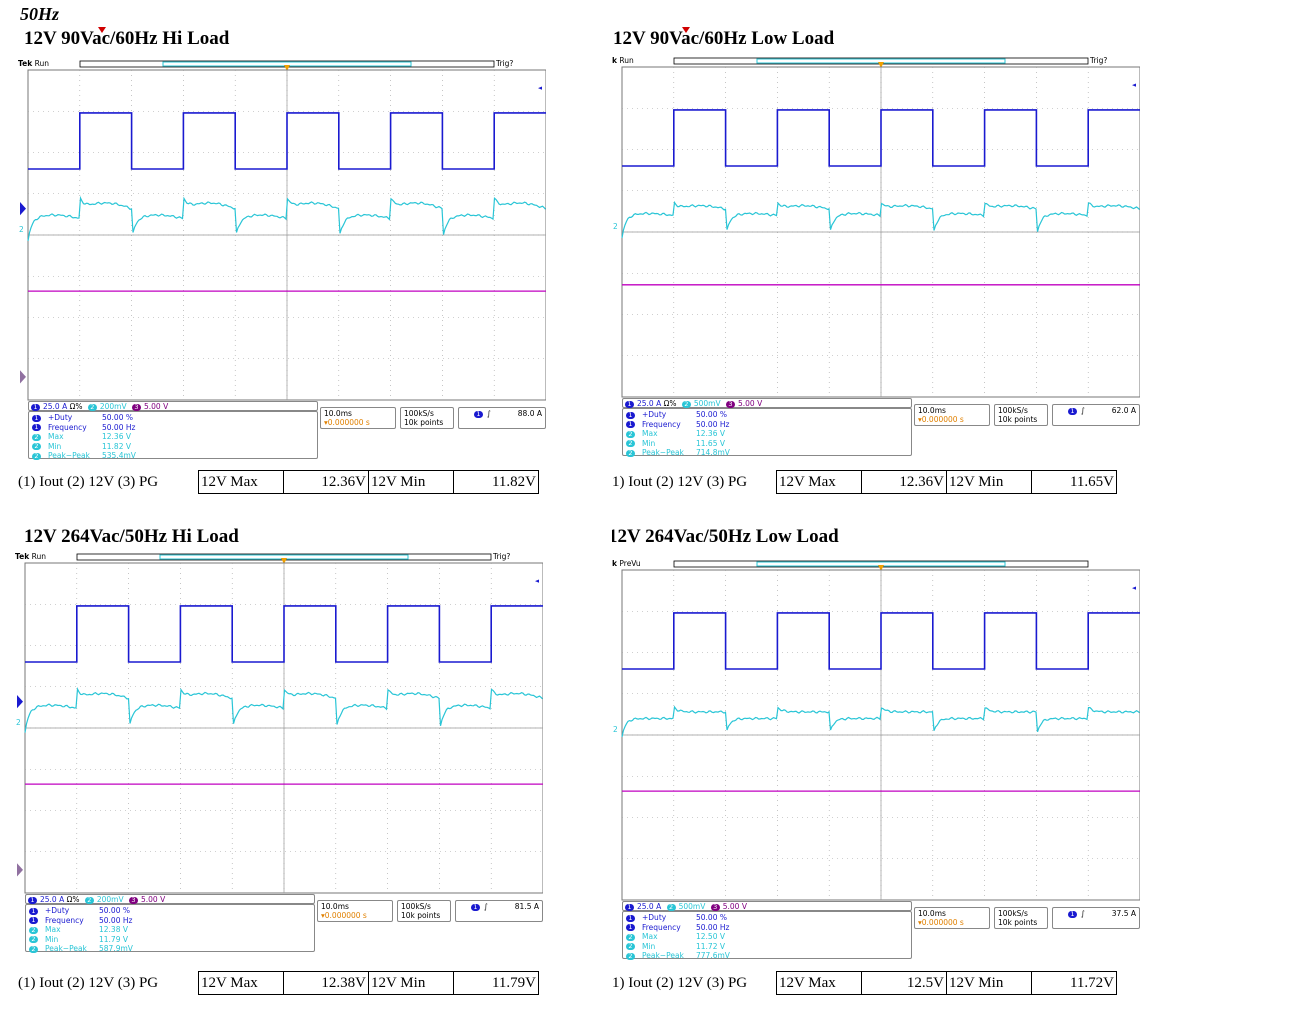  I want to click on measurement-row: 2 Min 11.79 V, so click(170, 940).